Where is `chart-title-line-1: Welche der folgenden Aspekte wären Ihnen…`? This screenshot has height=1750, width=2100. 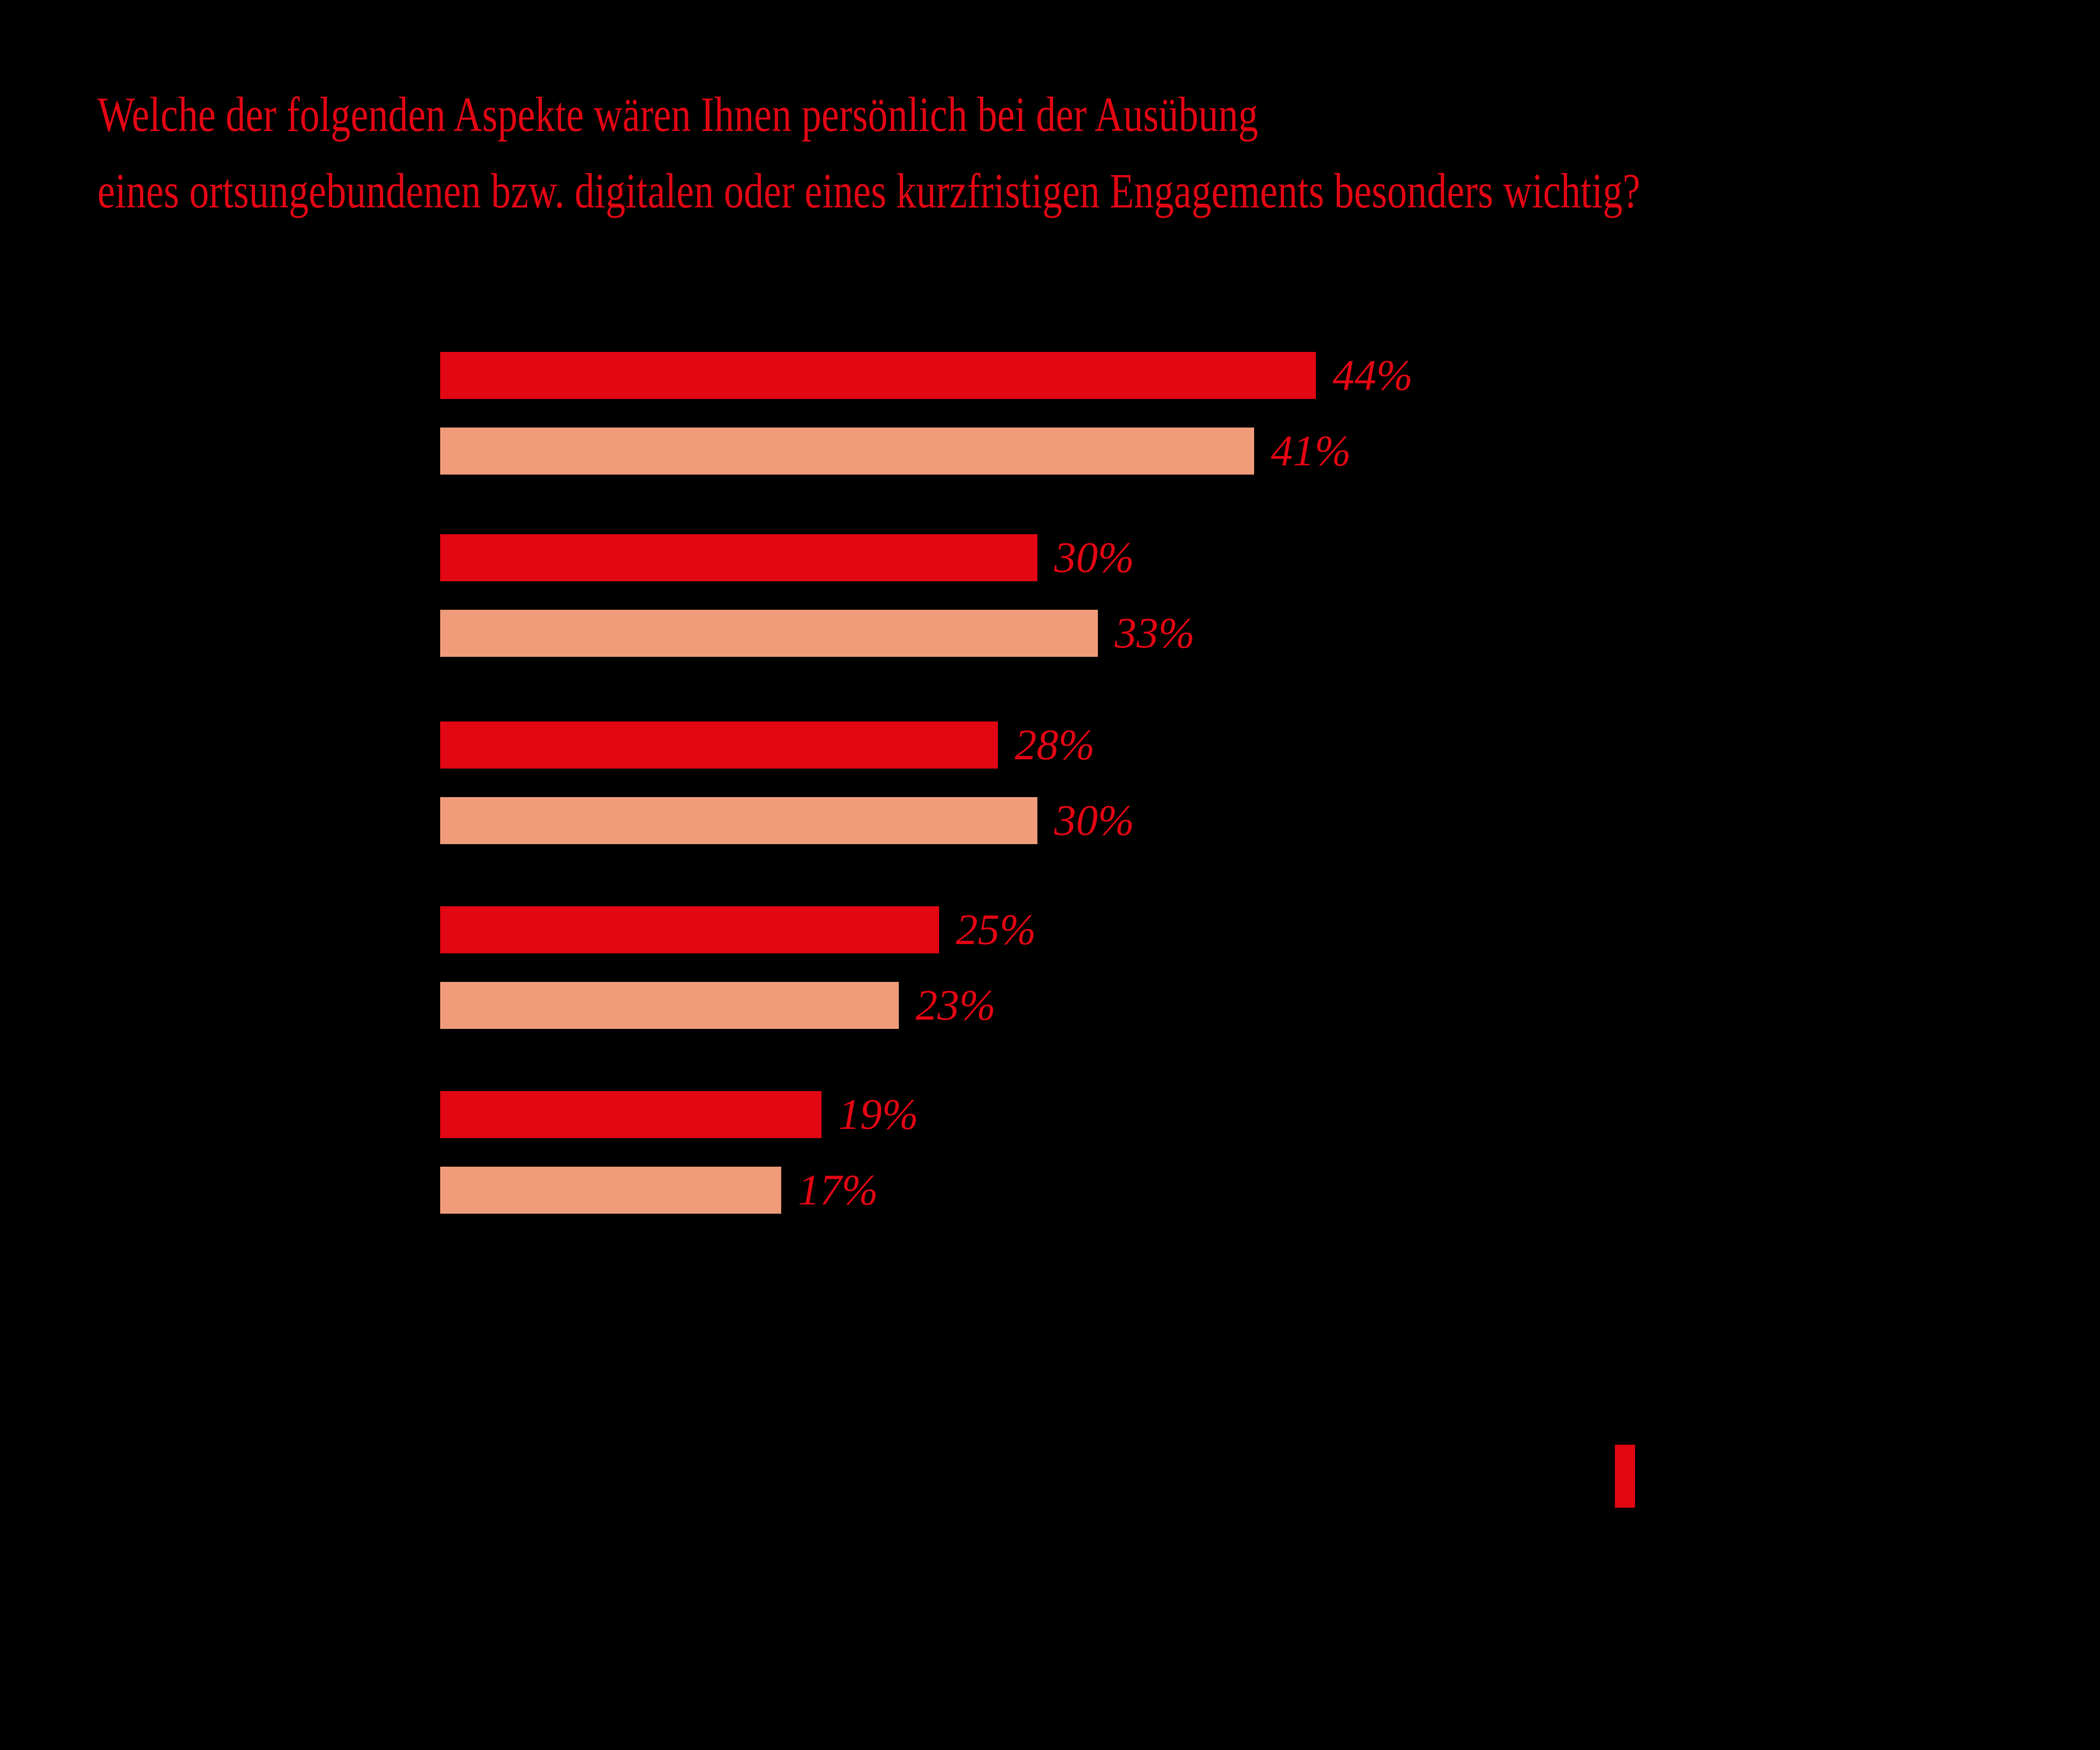
chart-title-line-1: Welche der folgenden Aspekte wären Ihnen… is located at coordinates (677, 114).